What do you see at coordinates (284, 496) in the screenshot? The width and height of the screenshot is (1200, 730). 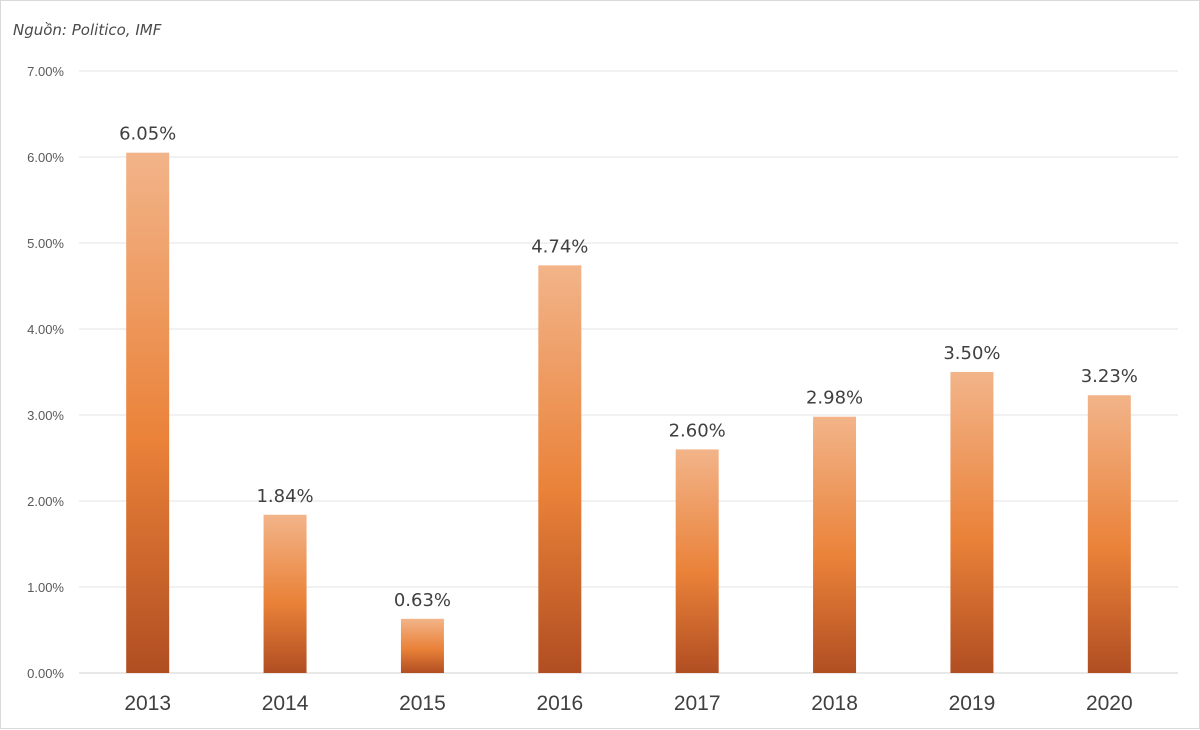 I see `data-label-2014: 1.84%` at bounding box center [284, 496].